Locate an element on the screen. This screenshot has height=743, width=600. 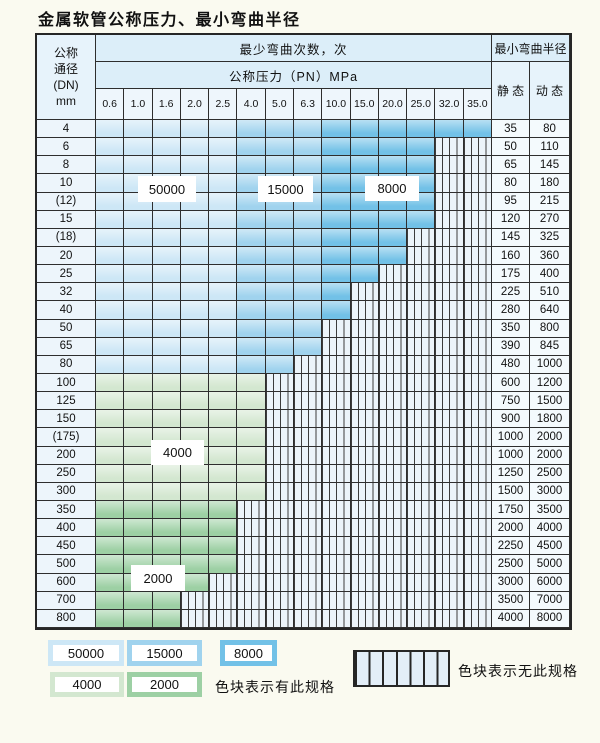
static-radius-value: 3000 is located at coordinates (511, 582).